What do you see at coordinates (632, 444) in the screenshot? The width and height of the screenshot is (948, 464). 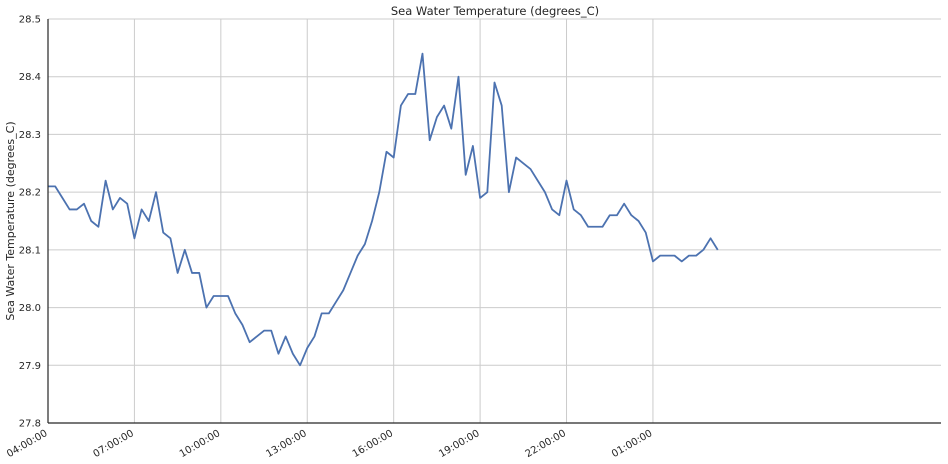 I see `x-tick-label: 01:00:00` at bounding box center [632, 444].